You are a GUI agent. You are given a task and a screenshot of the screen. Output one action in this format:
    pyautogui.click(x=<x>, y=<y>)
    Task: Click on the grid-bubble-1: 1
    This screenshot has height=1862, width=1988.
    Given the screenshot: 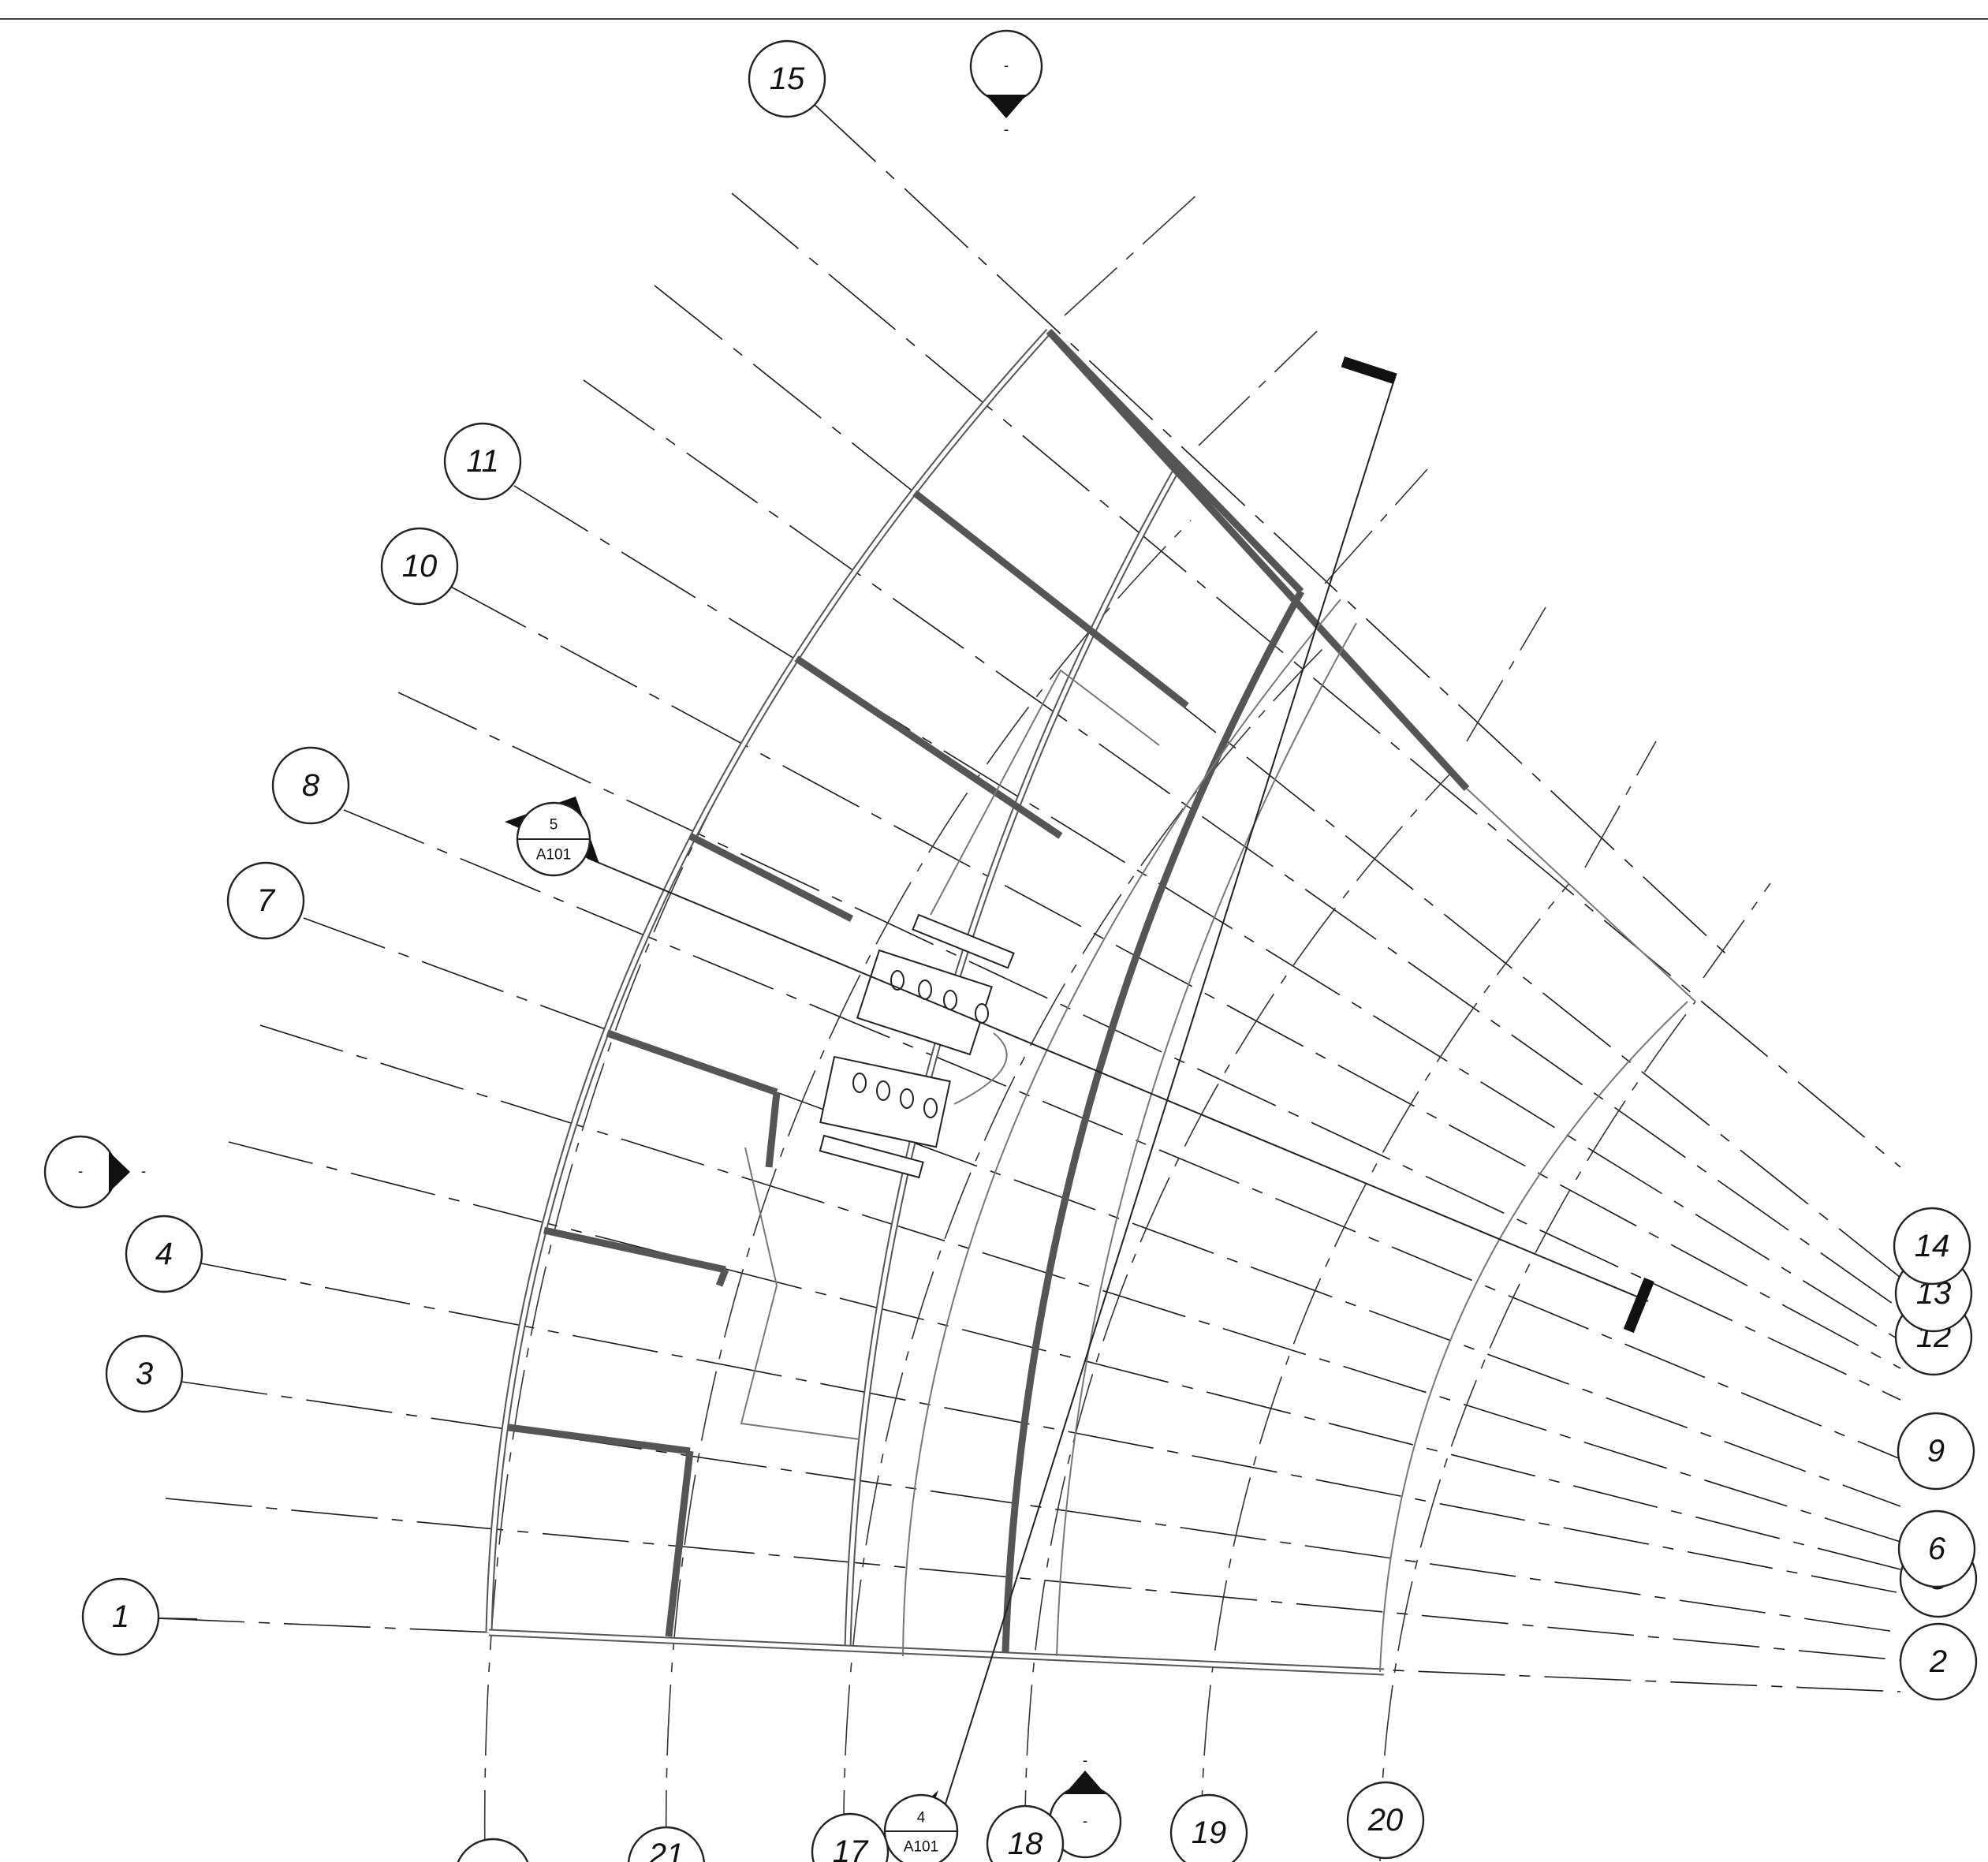 What is the action you would take?
    pyautogui.click(x=139, y=1616)
    